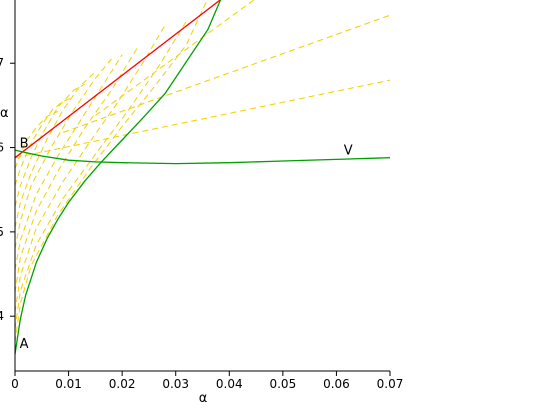  What do you see at coordinates (229, 384) in the screenshot?
I see `x-tick-label: 0.04` at bounding box center [229, 384].